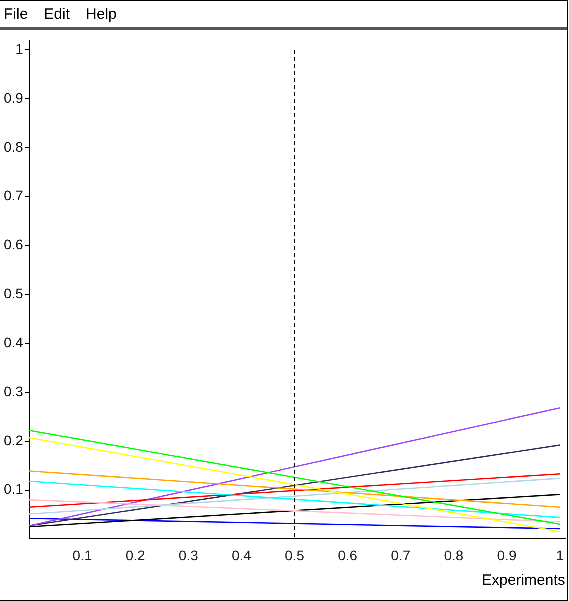 The height and width of the screenshot is (601, 569). What do you see at coordinates (14, 440) in the screenshot?
I see `y-tick-label: 0.2` at bounding box center [14, 440].